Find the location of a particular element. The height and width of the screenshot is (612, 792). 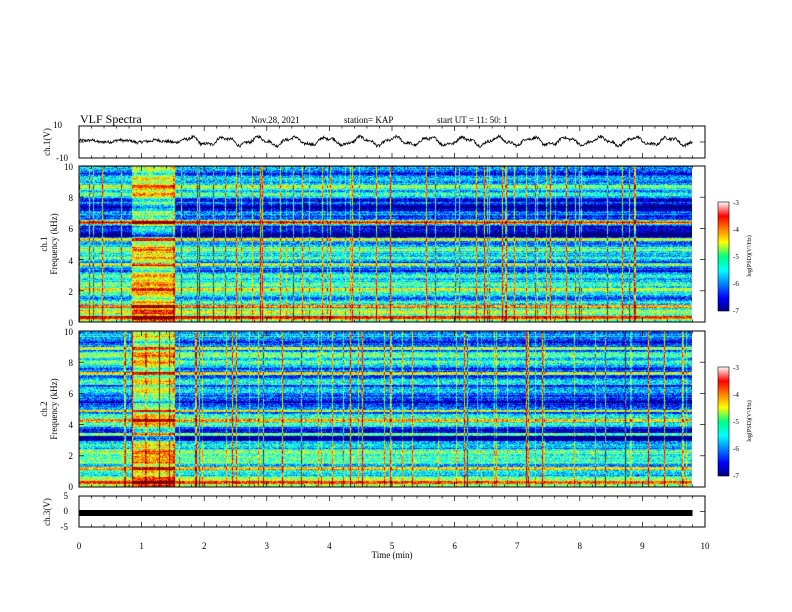

ch1-cbar-tick-m6: -6 is located at coordinates (736, 284).